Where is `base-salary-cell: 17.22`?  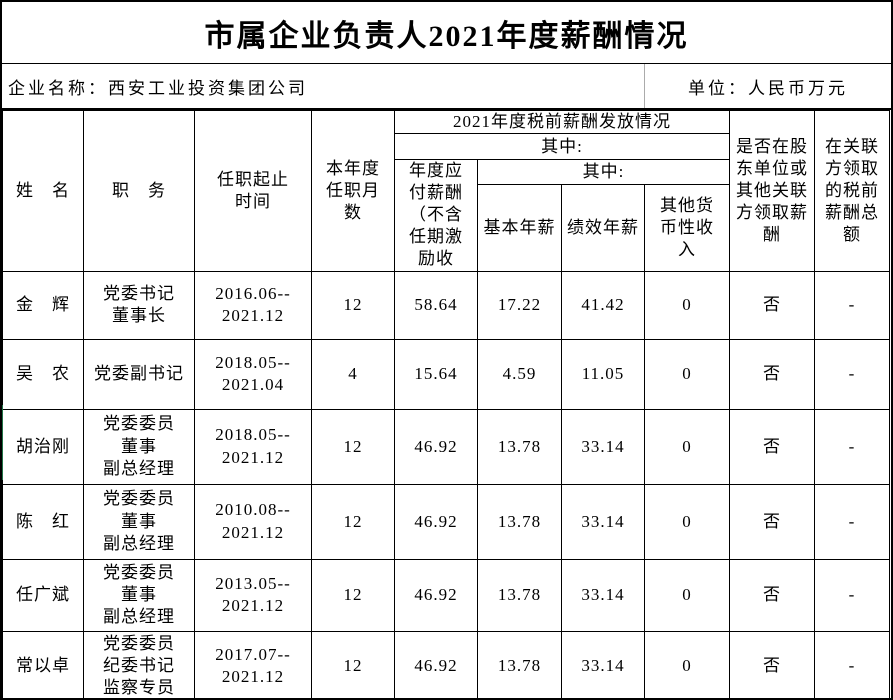
base-salary-cell: 17.22 is located at coordinates (519, 305).